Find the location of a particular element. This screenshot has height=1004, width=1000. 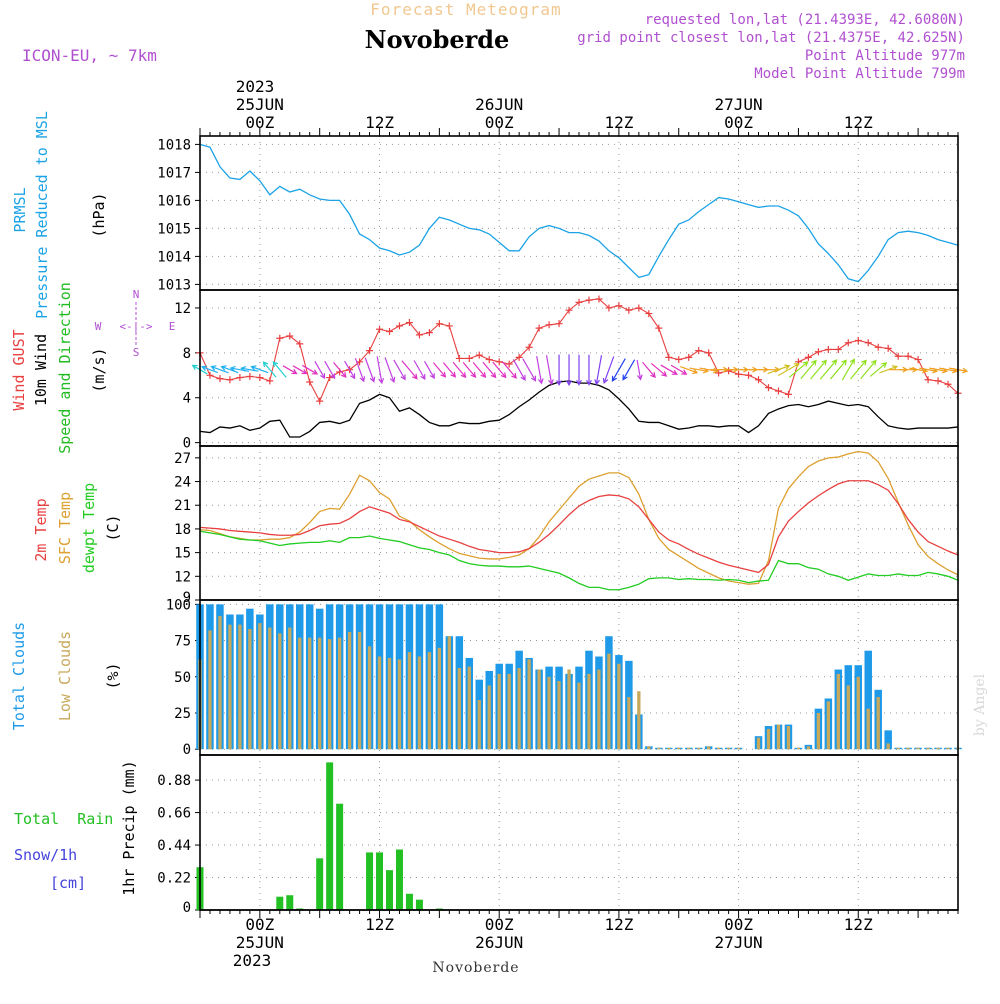

cloud-labels: Total Clouds Low Clouds (%) is located at coordinates (66, 676).